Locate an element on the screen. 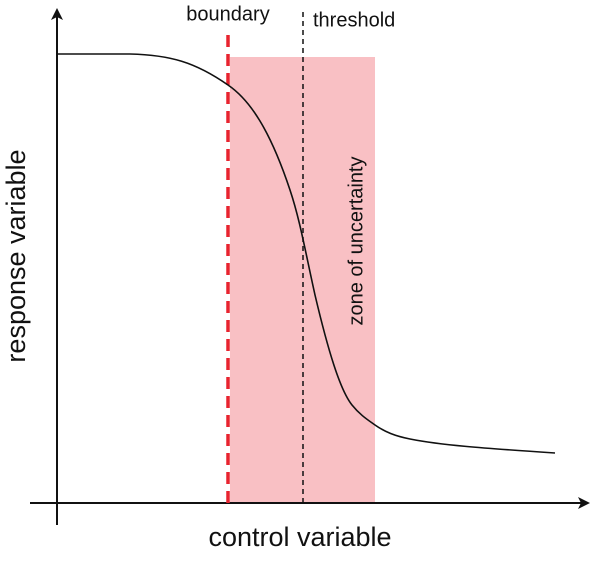  zone-label: zone of uncertainty is located at coordinates (356, 241).